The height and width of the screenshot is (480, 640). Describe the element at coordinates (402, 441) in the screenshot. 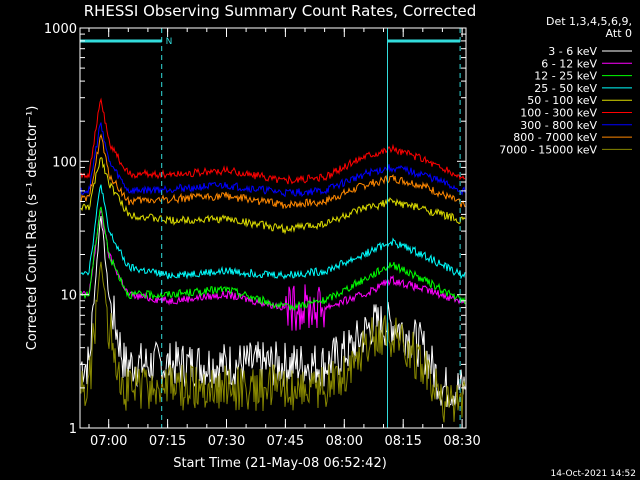

I see `x-tick-label: 08:15` at that location.